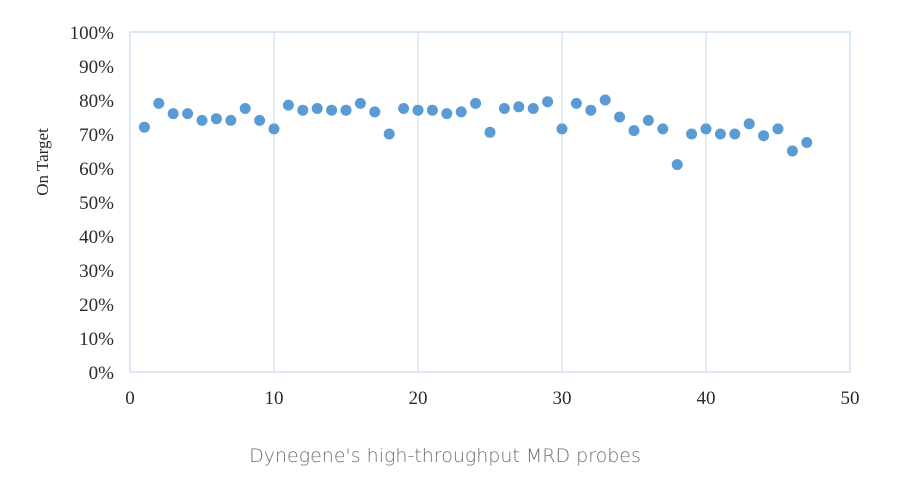  I want to click on x-tick-label: 40, so click(706, 398).